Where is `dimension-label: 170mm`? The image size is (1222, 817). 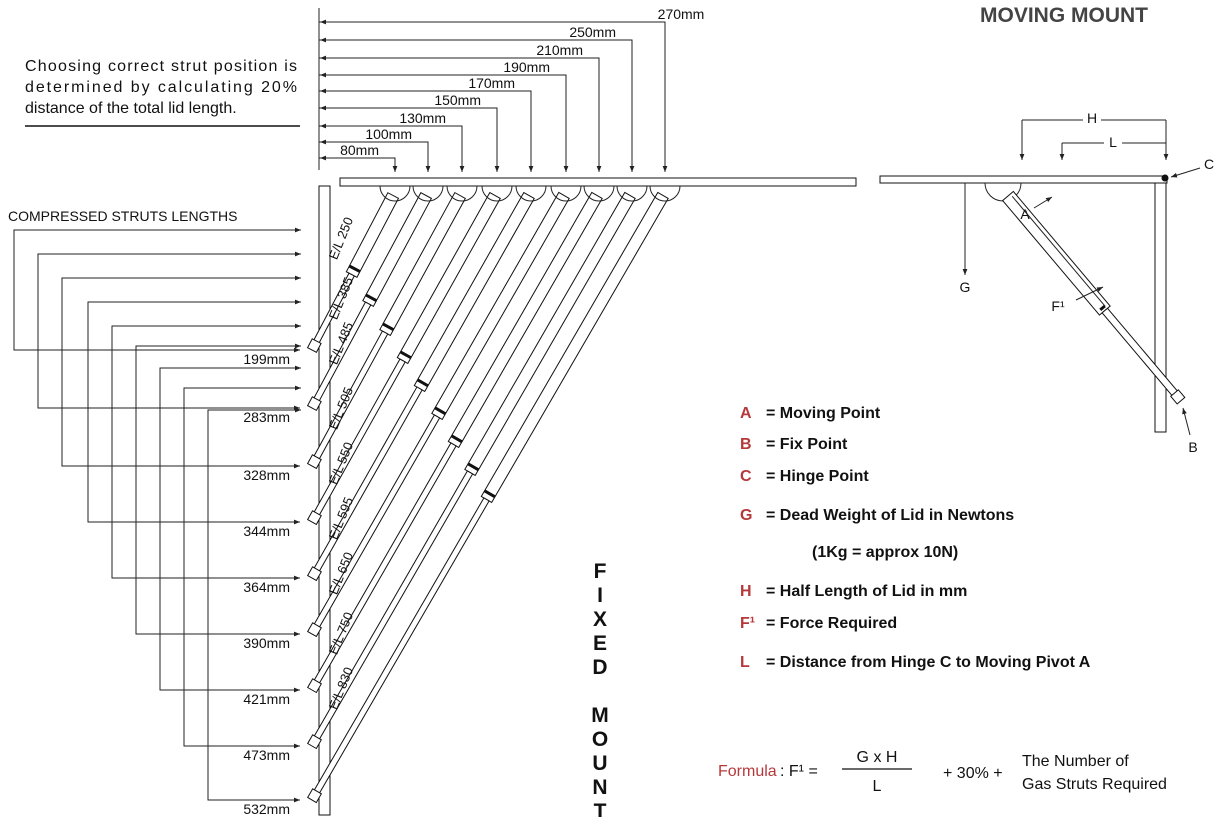 dimension-label: 170mm is located at coordinates (491, 83).